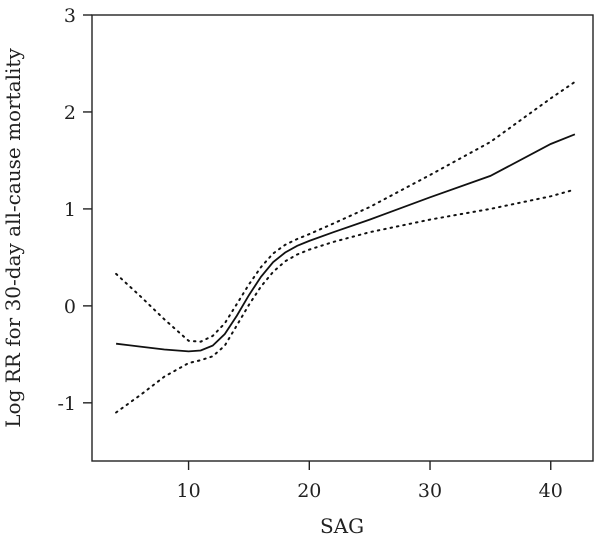  I want to click on y-tick-label: 1, so click(70, 210).